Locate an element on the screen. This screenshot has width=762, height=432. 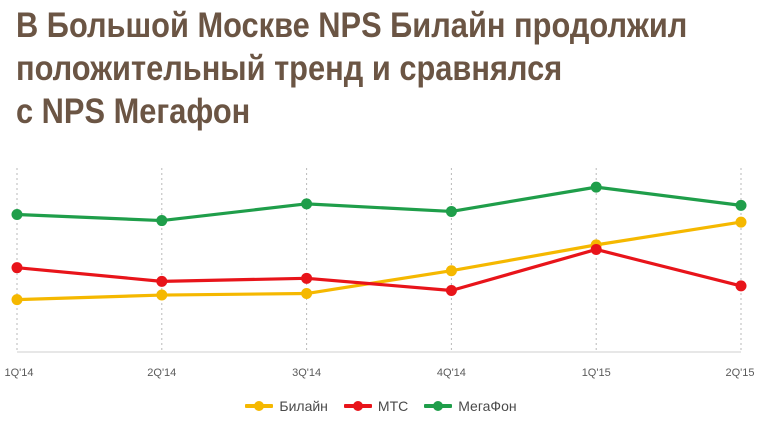
title-line-3: с NPS Мегафон is located at coordinates (133, 111).